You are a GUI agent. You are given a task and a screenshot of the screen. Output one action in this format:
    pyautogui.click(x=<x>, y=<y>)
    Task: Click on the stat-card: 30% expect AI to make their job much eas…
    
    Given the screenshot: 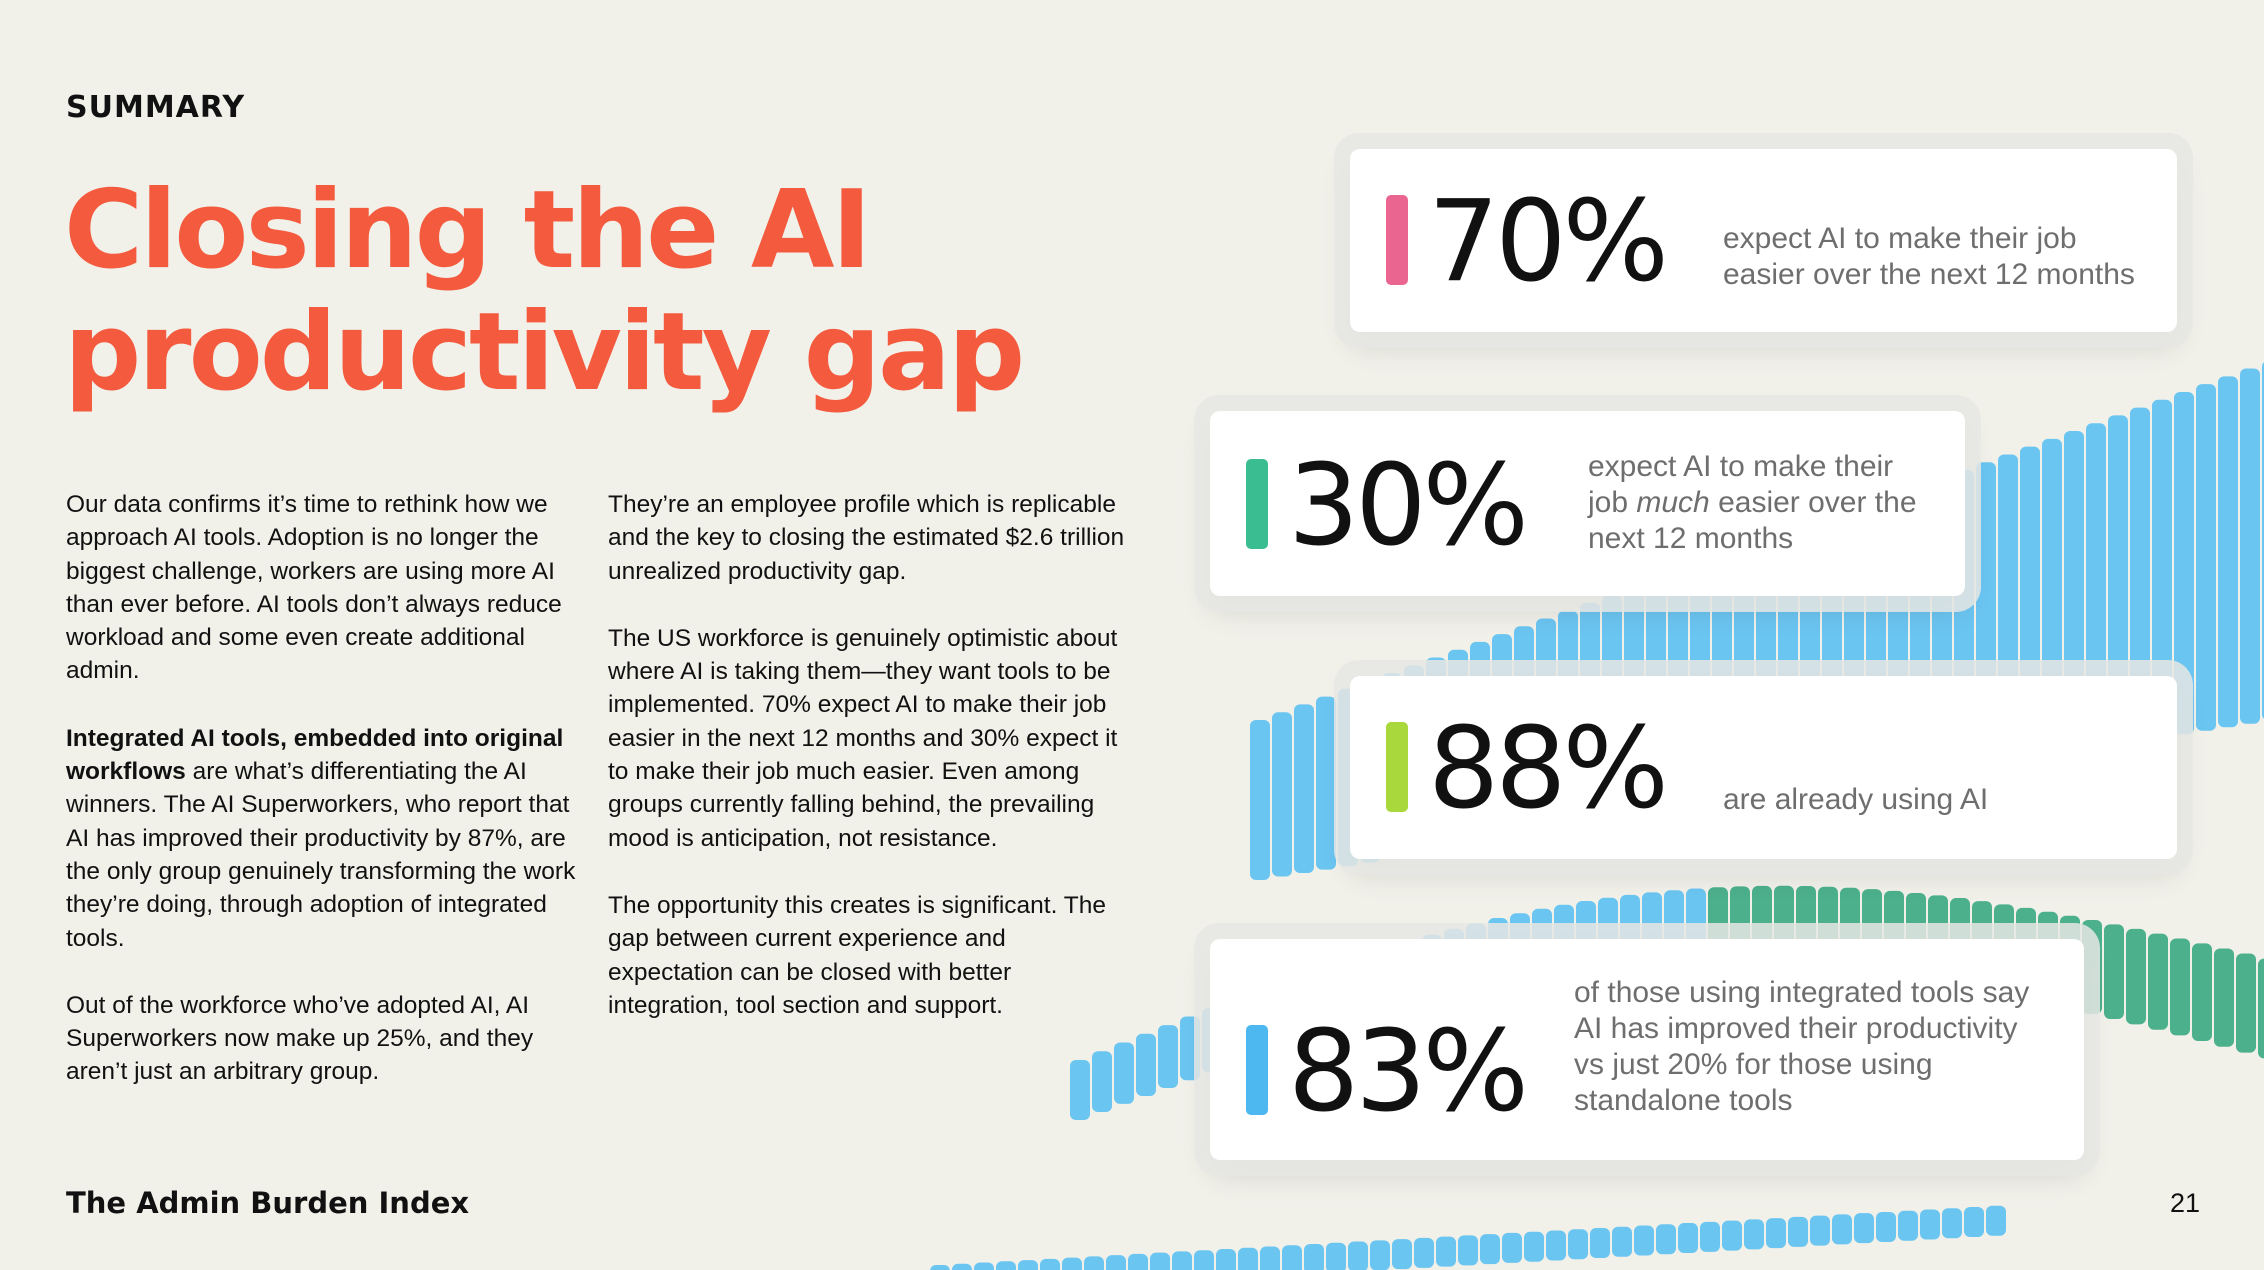 What is the action you would take?
    pyautogui.click(x=1587, y=503)
    